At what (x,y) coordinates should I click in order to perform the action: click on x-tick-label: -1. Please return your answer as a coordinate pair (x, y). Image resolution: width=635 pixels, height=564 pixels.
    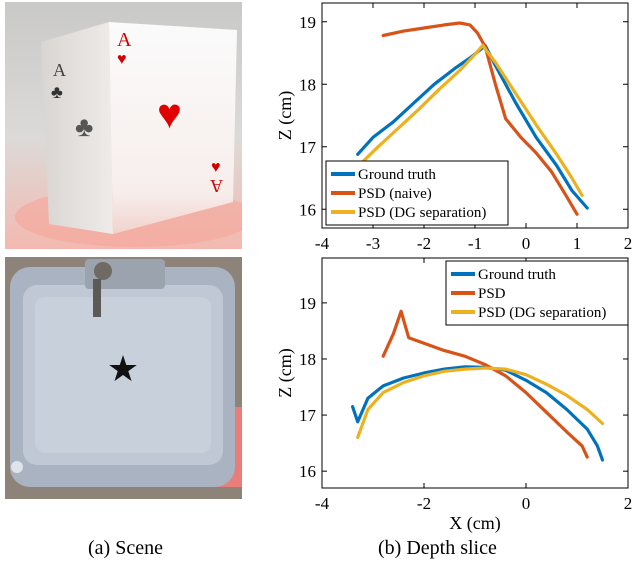
    Looking at the image, I should click on (475, 243).